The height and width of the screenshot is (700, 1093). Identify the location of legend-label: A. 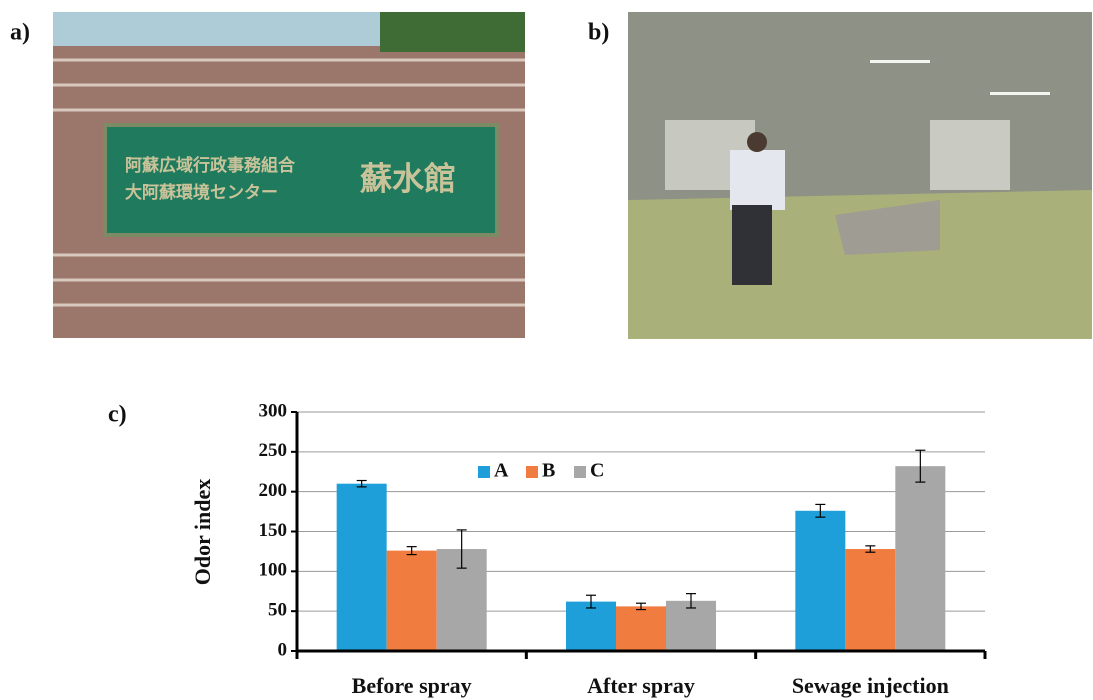
(501, 471).